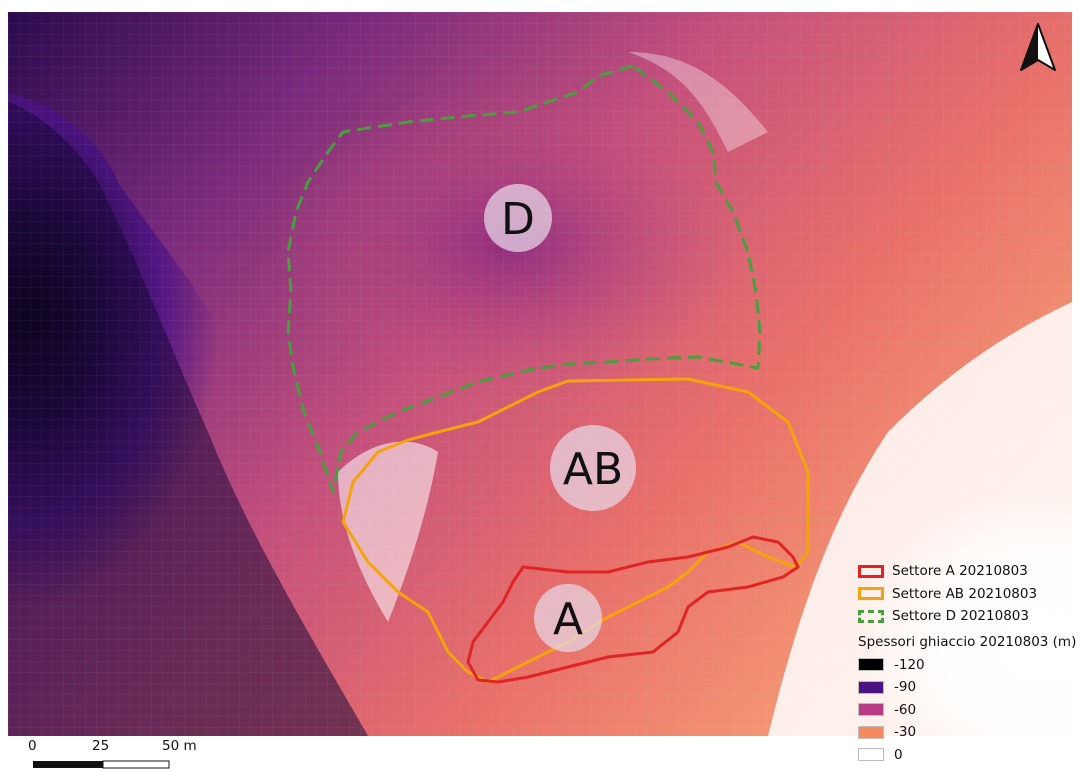  I want to click on legend-item: Settore A 20210803, so click(968, 571).